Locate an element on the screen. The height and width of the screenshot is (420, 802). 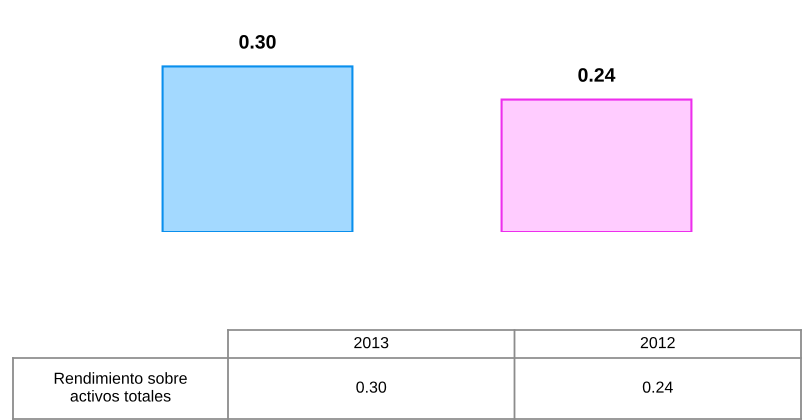
text: 0.30 is located at coordinates (257, 41).